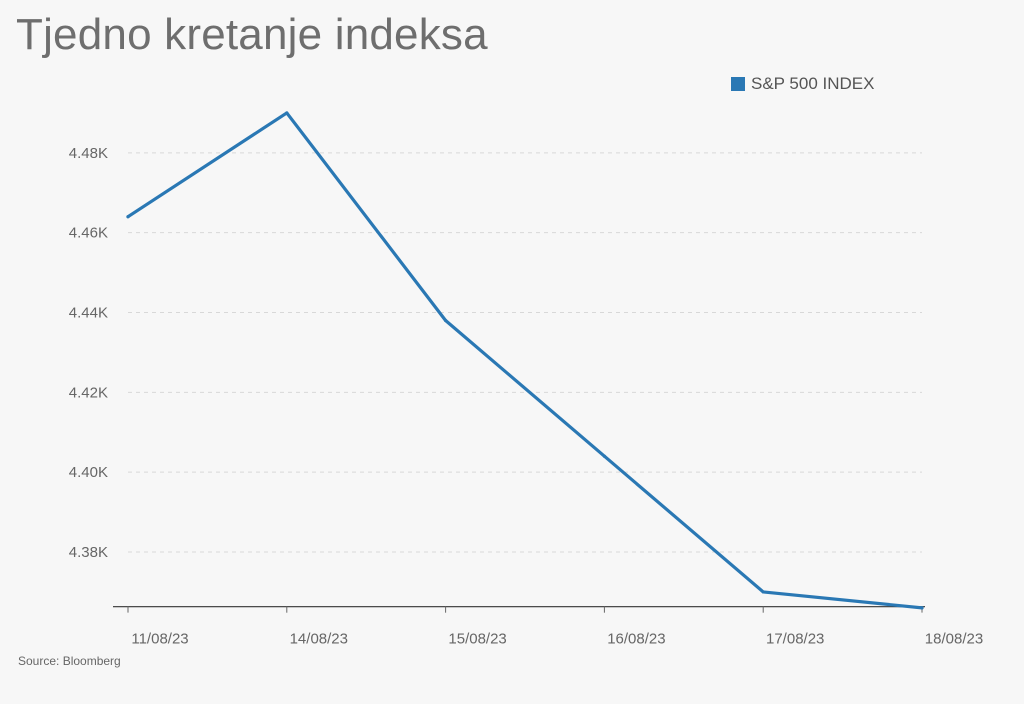 Image resolution: width=1024 pixels, height=704 pixels. What do you see at coordinates (159, 639) in the screenshot?
I see `x-tick-label: 11/08/23` at bounding box center [159, 639].